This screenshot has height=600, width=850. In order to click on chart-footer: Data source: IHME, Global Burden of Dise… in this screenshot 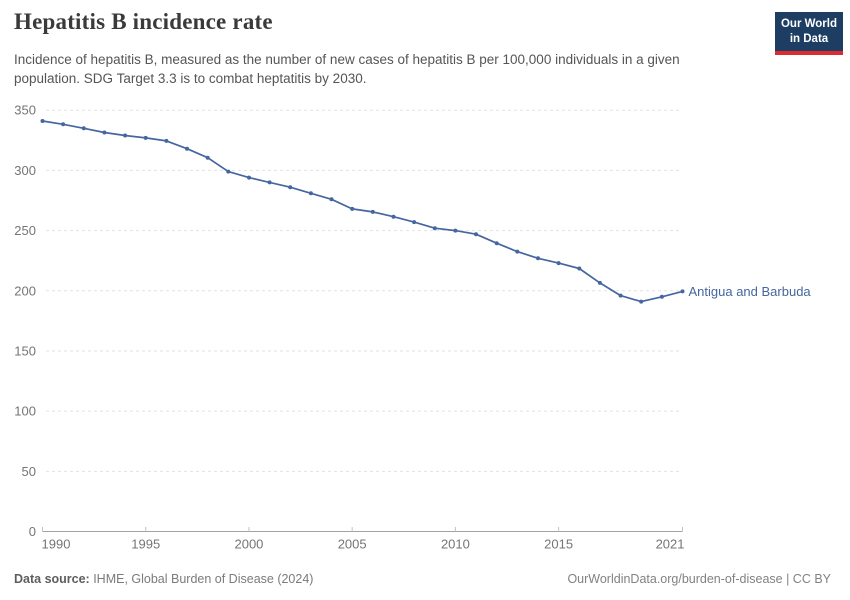, I will do `click(422, 579)`.